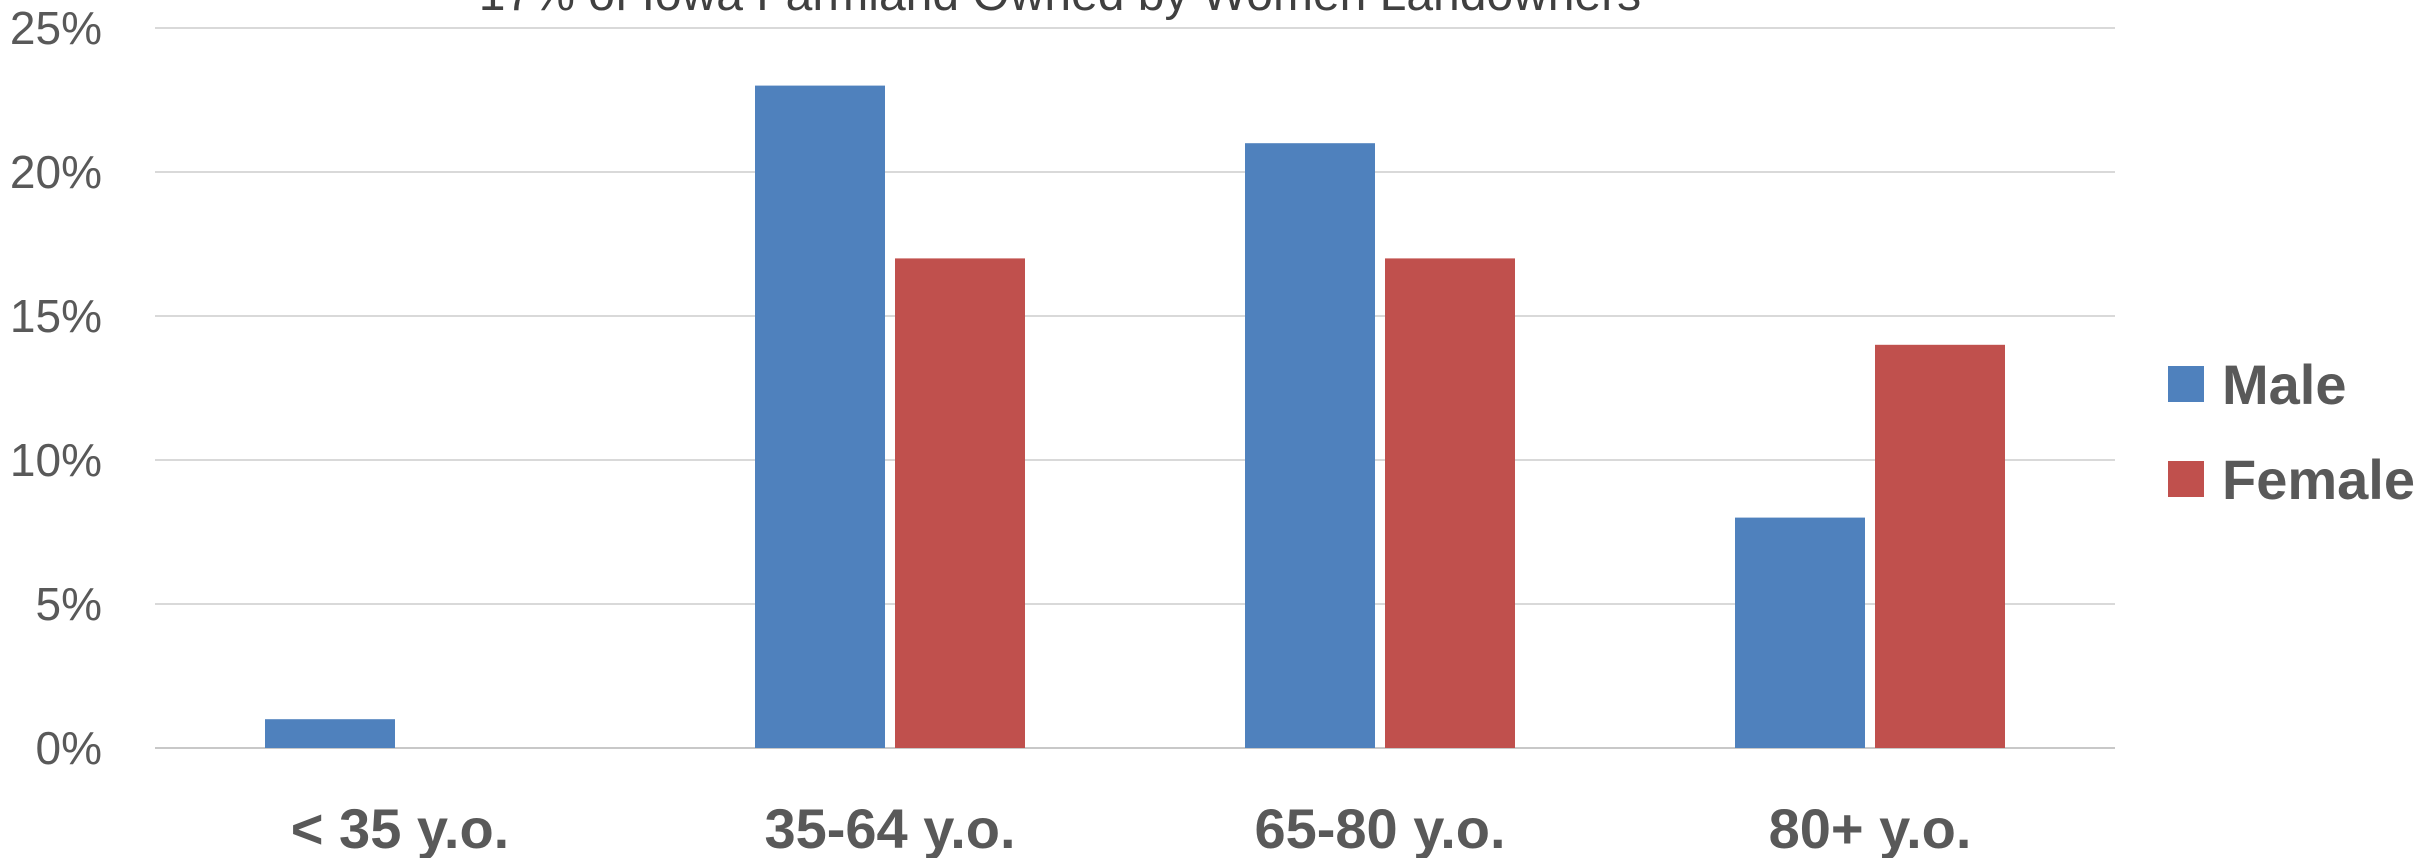 The height and width of the screenshot is (858, 2428). I want to click on x-category-label: 65-80 y.o., so click(1379, 827).